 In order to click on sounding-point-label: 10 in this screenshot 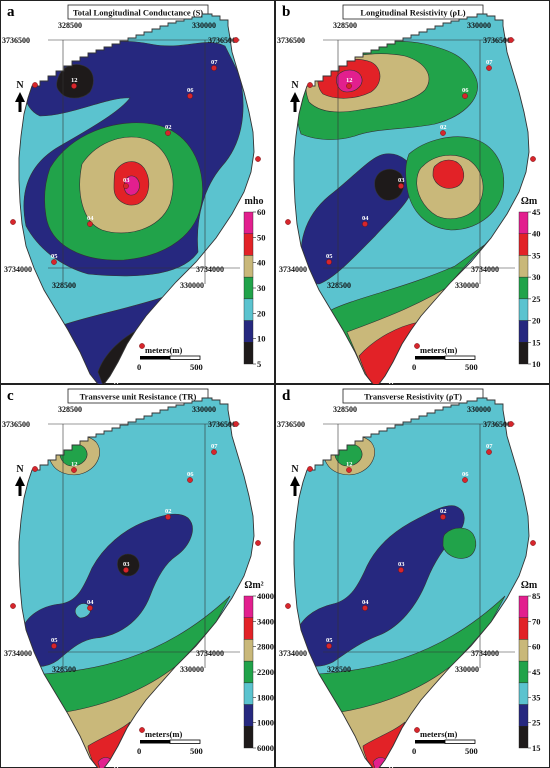, I will do `click(417, 724)`.